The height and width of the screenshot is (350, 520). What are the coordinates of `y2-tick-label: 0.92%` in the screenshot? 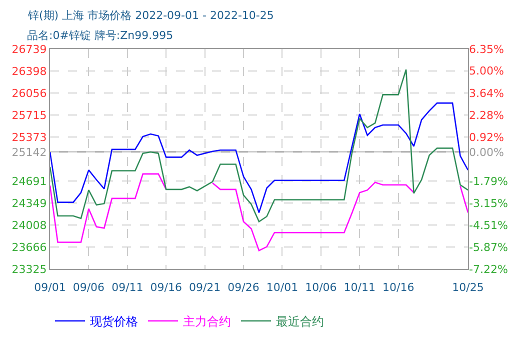 It's located at (486, 137).